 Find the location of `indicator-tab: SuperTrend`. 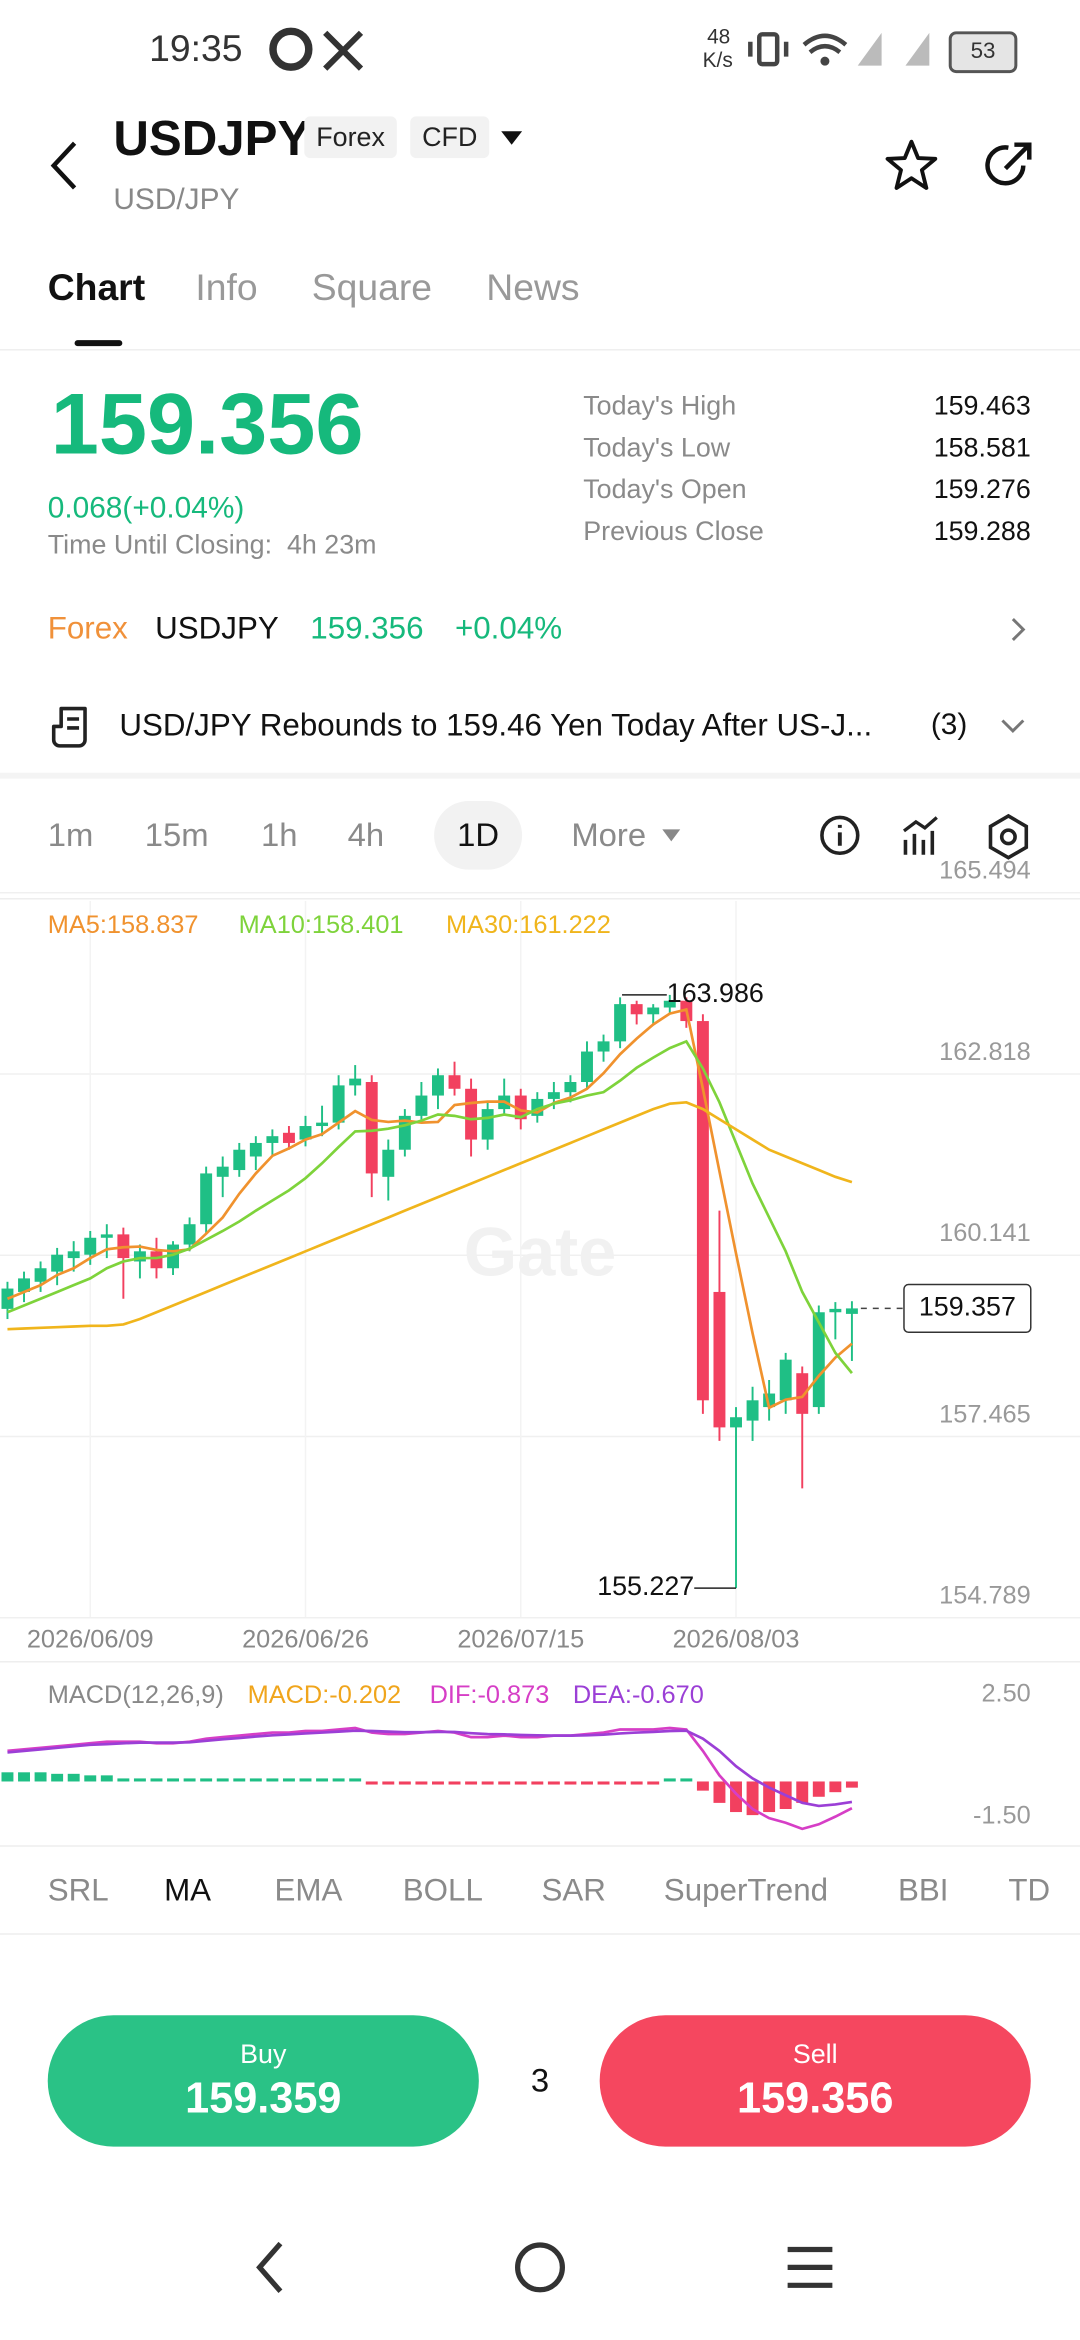

indicator-tab: SuperTrend is located at coordinates (746, 1890).